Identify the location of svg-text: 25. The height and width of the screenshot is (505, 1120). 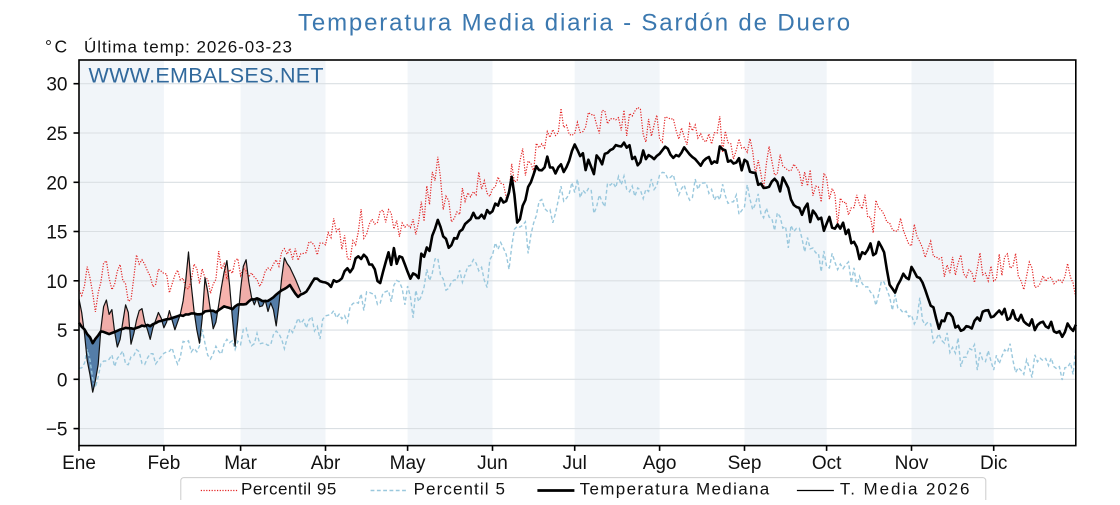
(56, 134).